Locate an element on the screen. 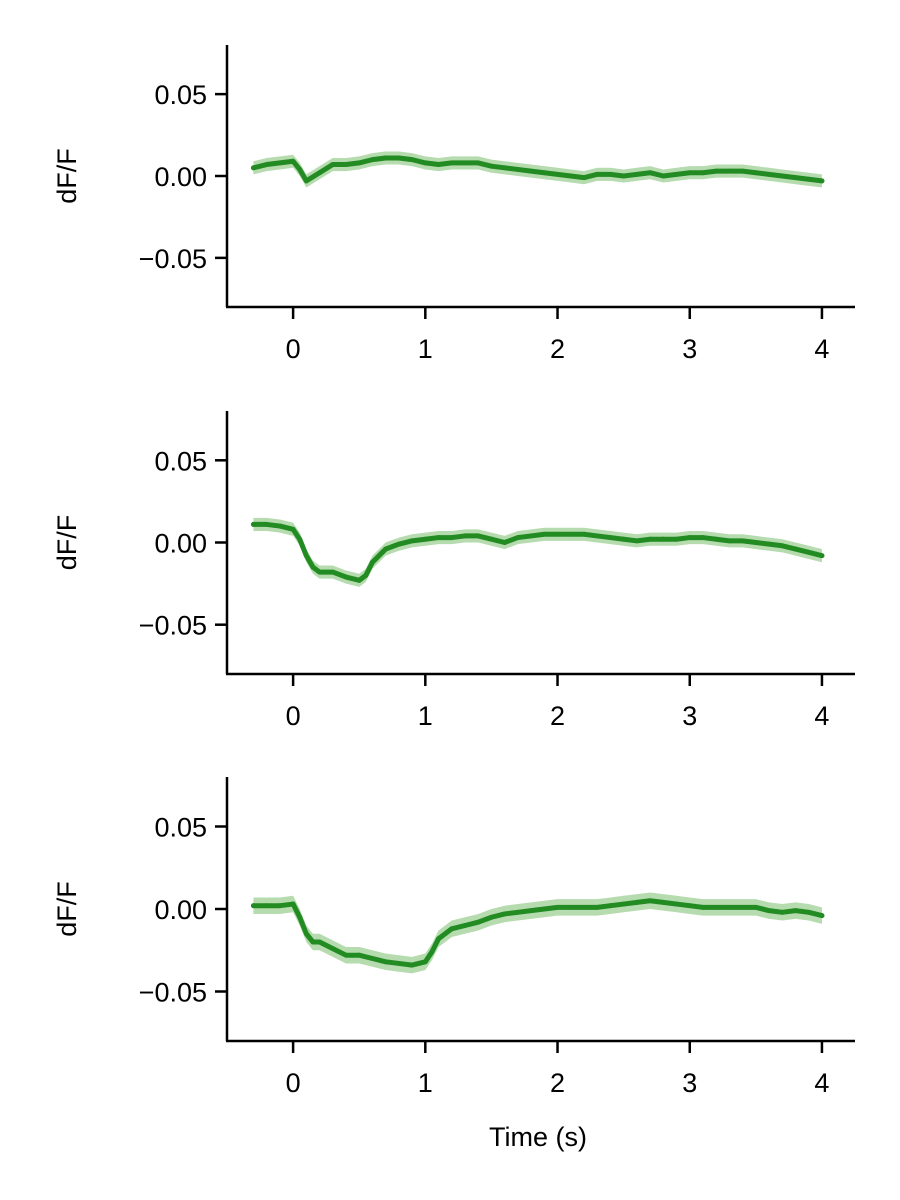 This screenshot has width=900, height=1200. y-axis-title: dF/F is located at coordinates (67, 909).